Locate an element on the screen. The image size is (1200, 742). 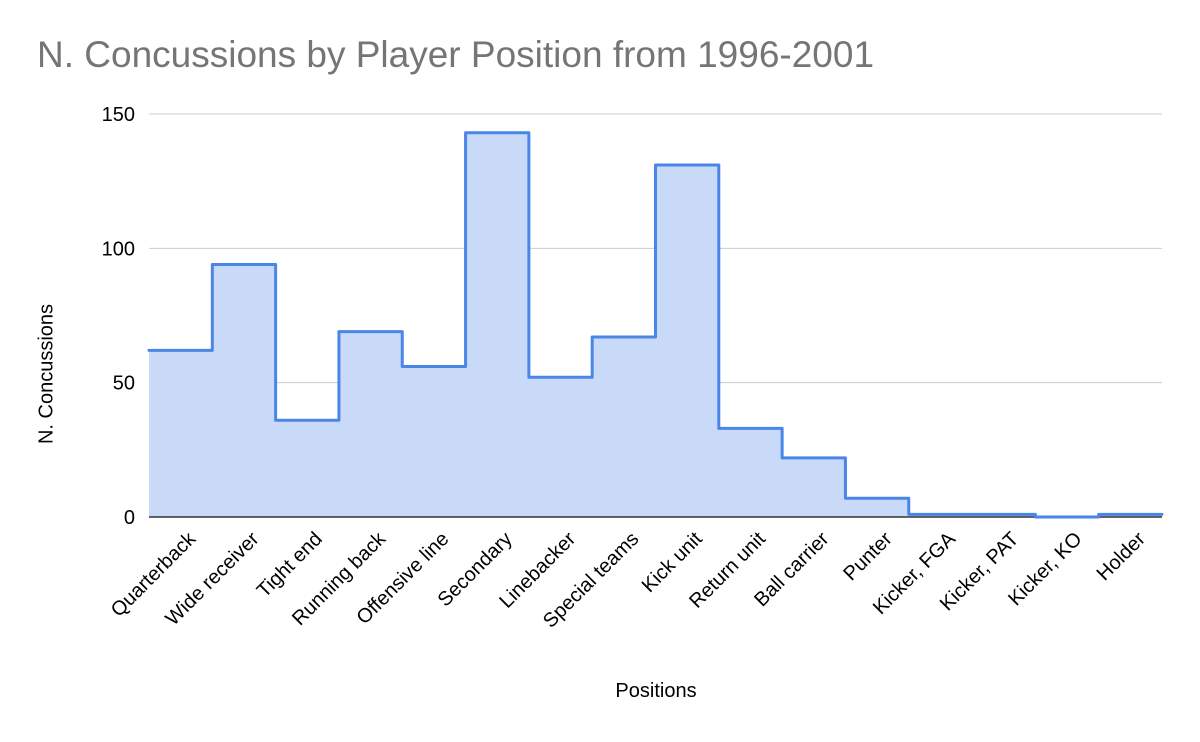
y-tick-label: 50 is located at coordinates (124, 384).